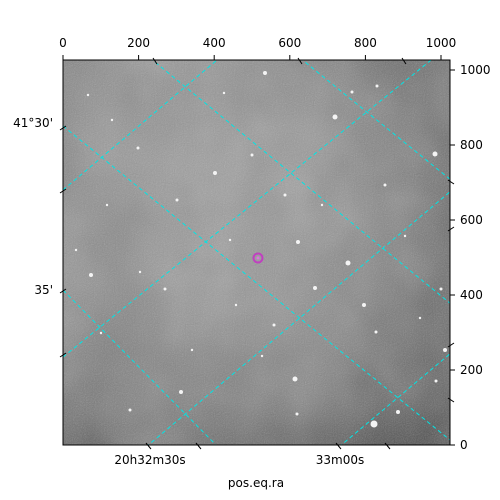  What do you see at coordinates (257, 43) in the screenshot?
I see `top-axis: 0 200 400 600 800 1000` at bounding box center [257, 43].